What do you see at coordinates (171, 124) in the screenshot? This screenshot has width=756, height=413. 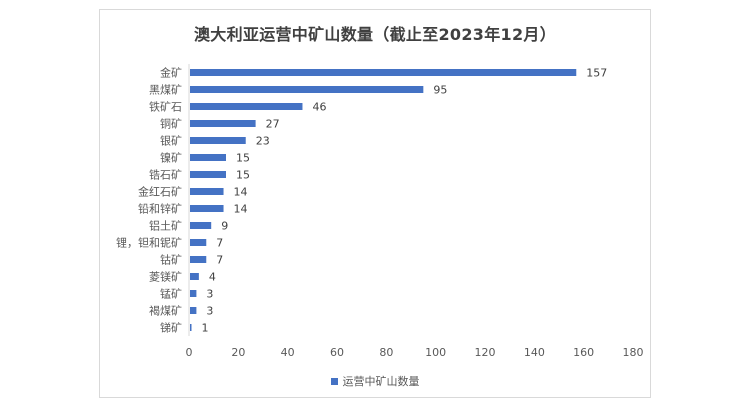 I see `category-label: 铜矿` at bounding box center [171, 124].